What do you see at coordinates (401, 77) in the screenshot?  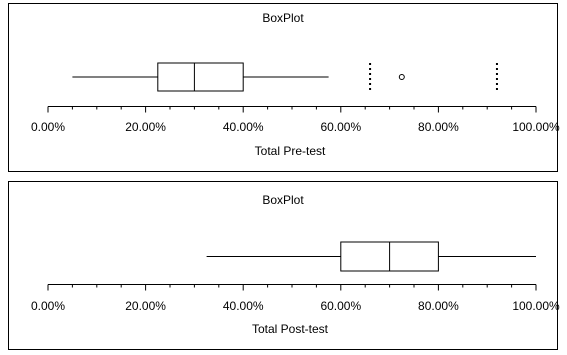 I see `outlier-point` at bounding box center [401, 77].